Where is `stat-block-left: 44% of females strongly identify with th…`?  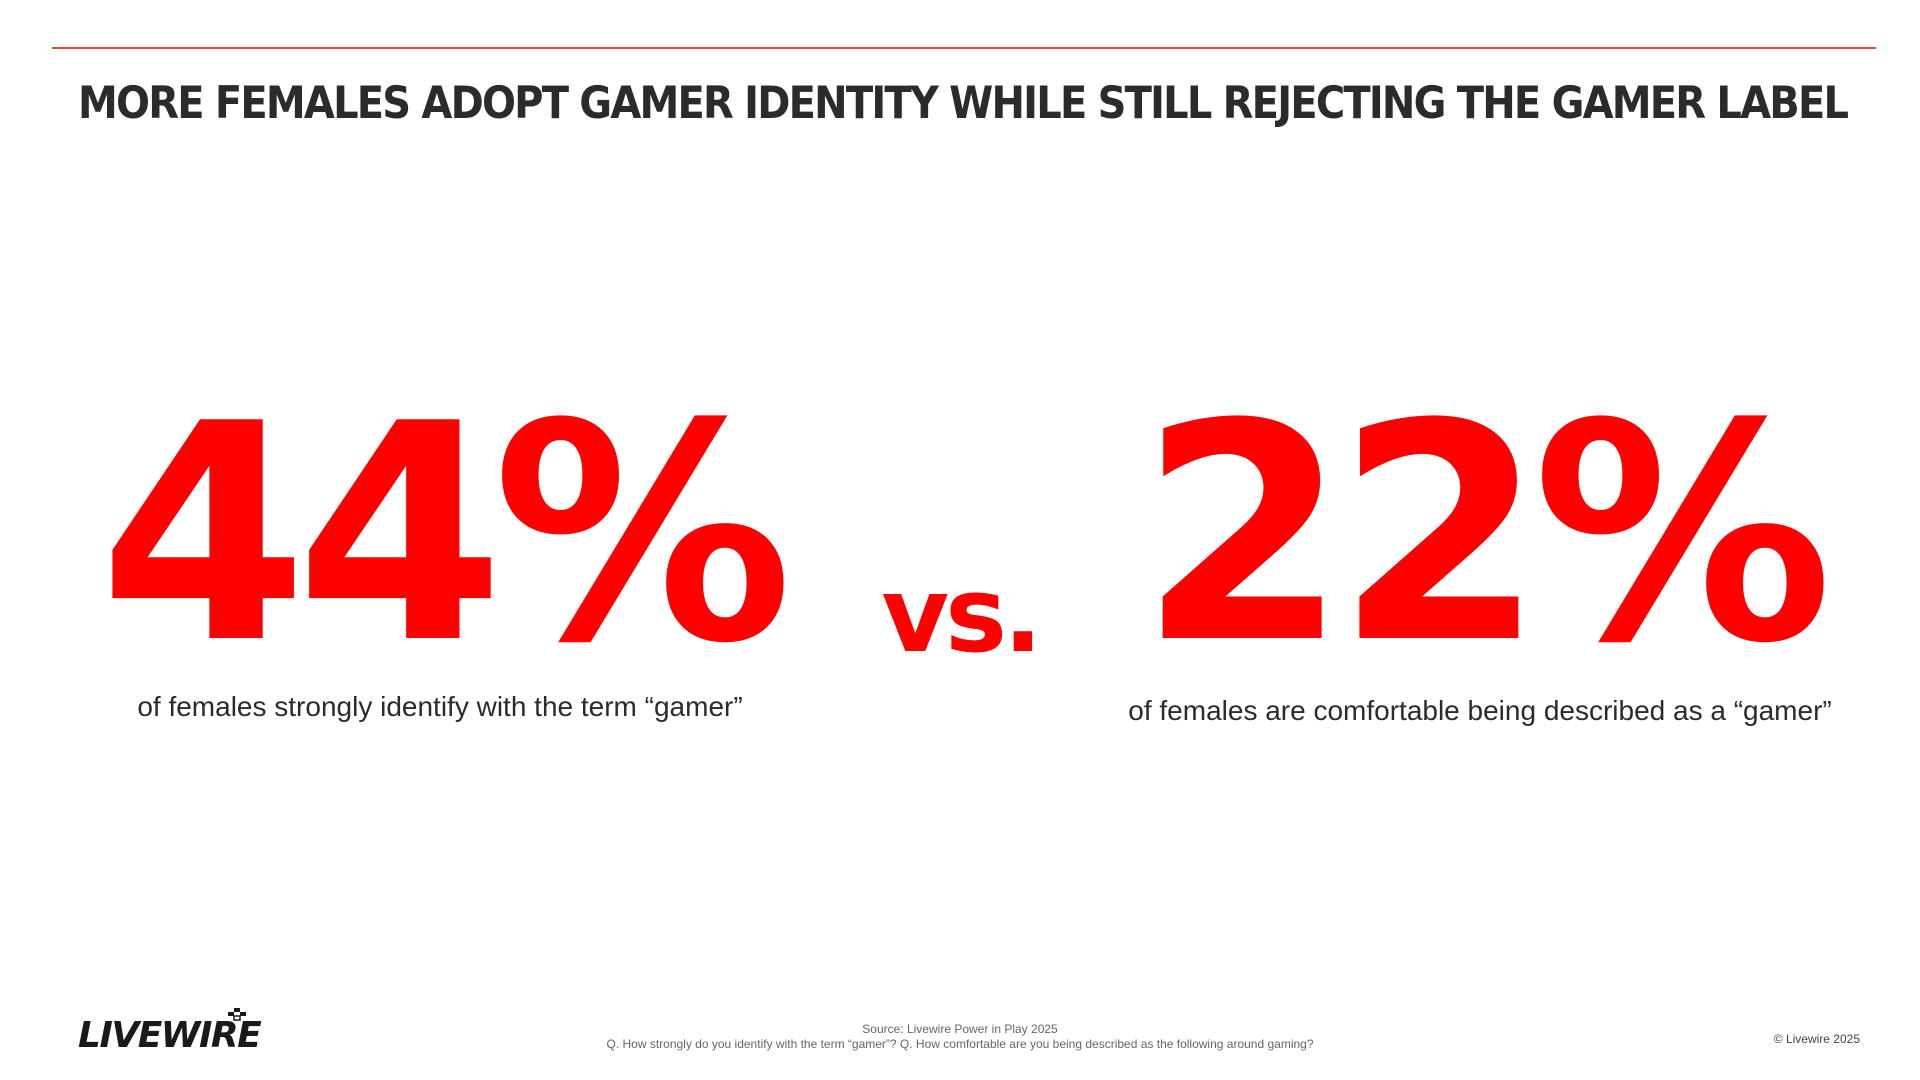
stat-block-left: 44% of females strongly identify with th… is located at coordinates (440, 555).